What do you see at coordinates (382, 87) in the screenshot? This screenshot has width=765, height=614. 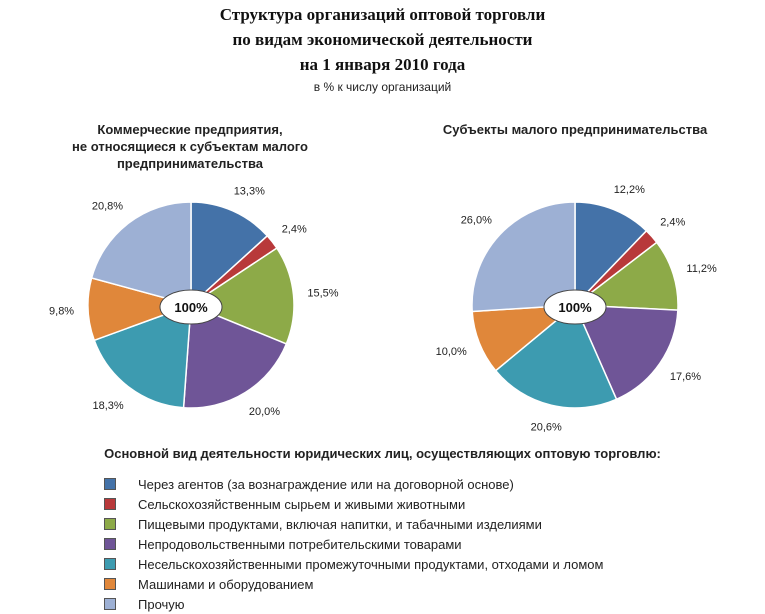 I see `chart-subtitle: в % к числу организаций` at bounding box center [382, 87].